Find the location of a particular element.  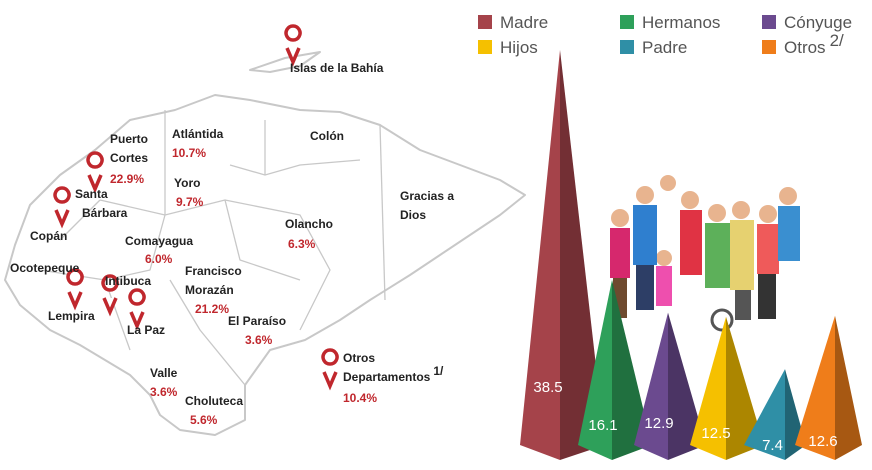

legend-label: Otros is located at coordinates (805, 47).